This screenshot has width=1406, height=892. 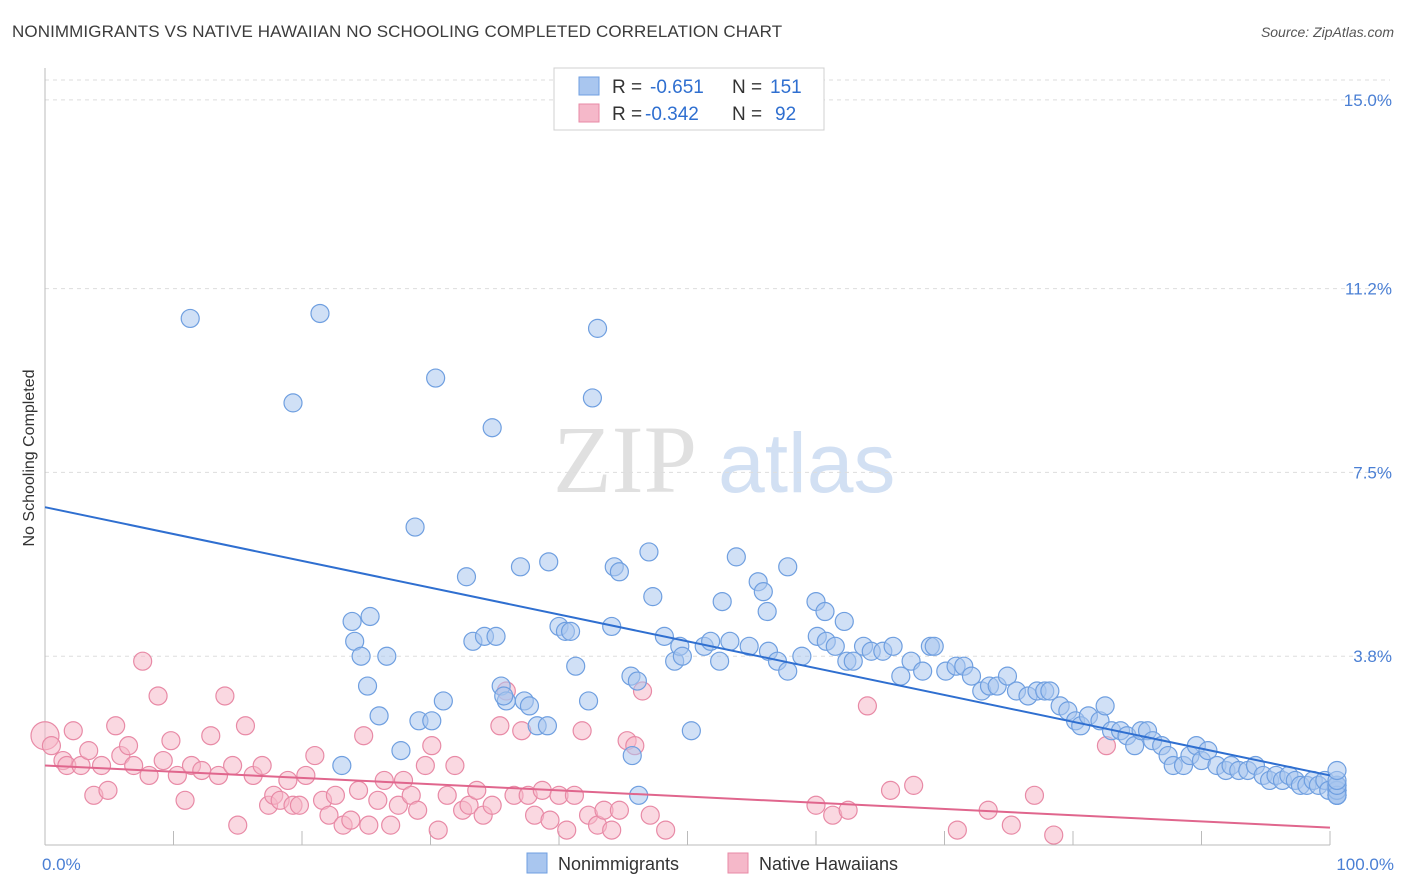 What do you see at coordinates (61, 864) in the screenshot?
I see `x-tick-label-0: 0.0%` at bounding box center [61, 864].